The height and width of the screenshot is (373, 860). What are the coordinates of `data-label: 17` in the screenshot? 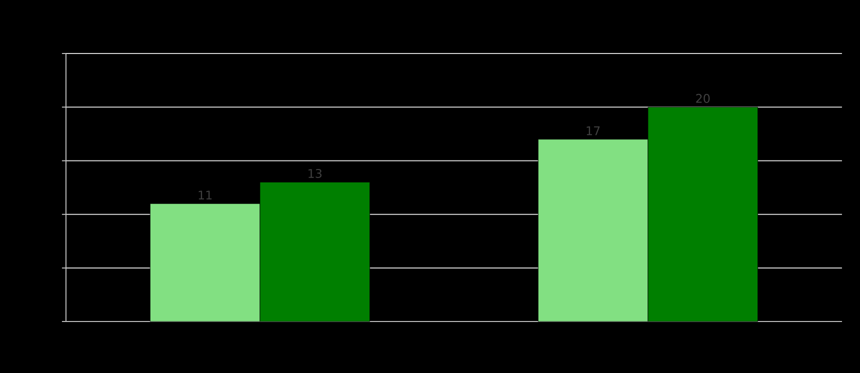 It's located at (593, 131).